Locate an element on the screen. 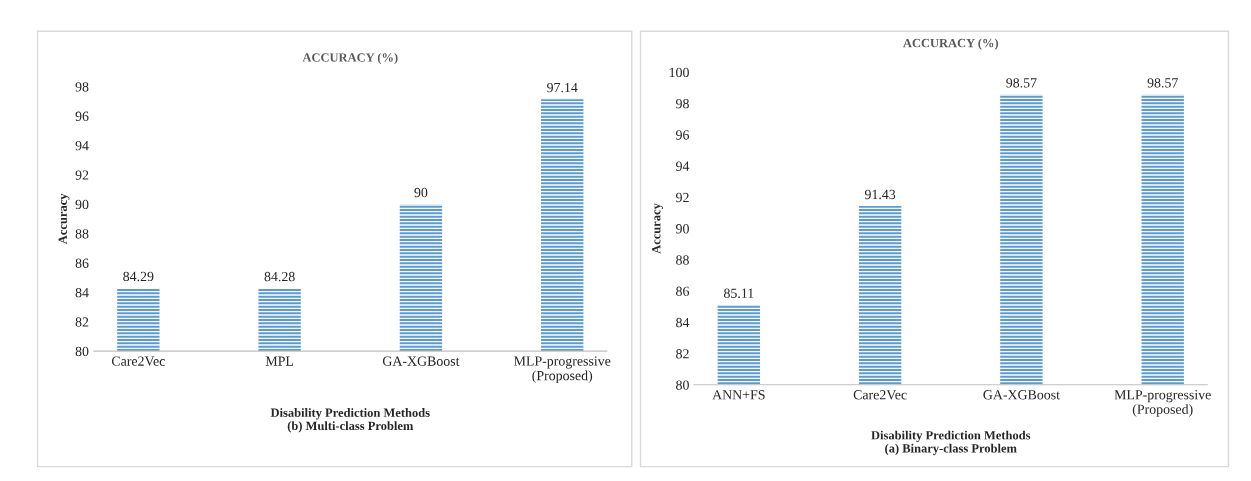 This screenshot has width=1251, height=481. data-label: 90 is located at coordinates (421, 192).